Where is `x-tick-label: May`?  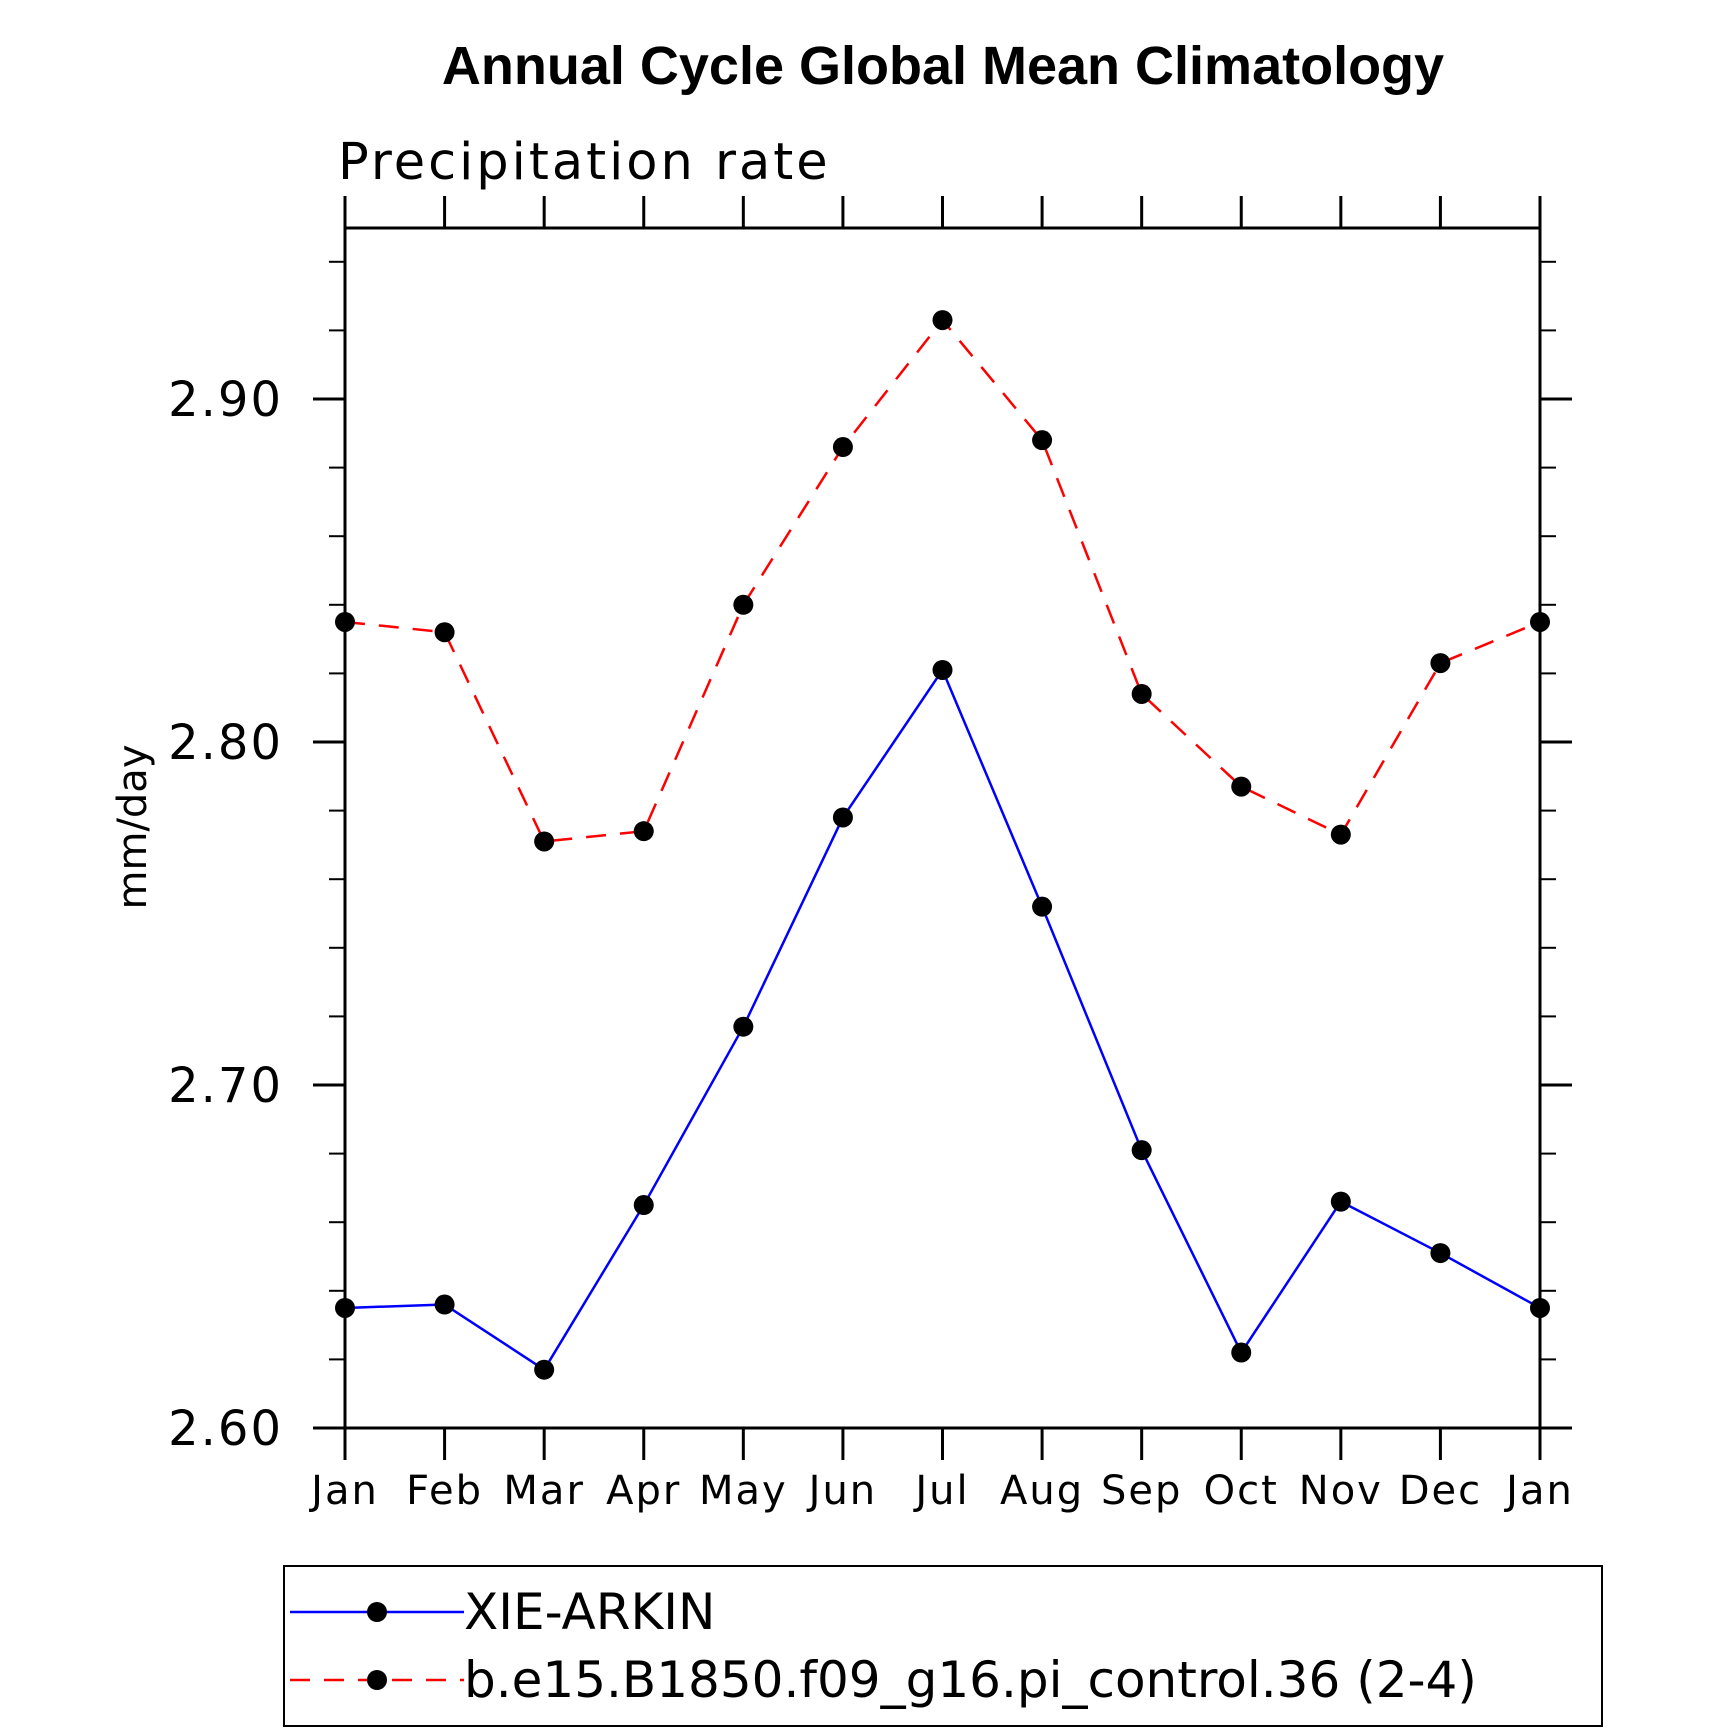
x-tick-label: May is located at coordinates (743, 1491).